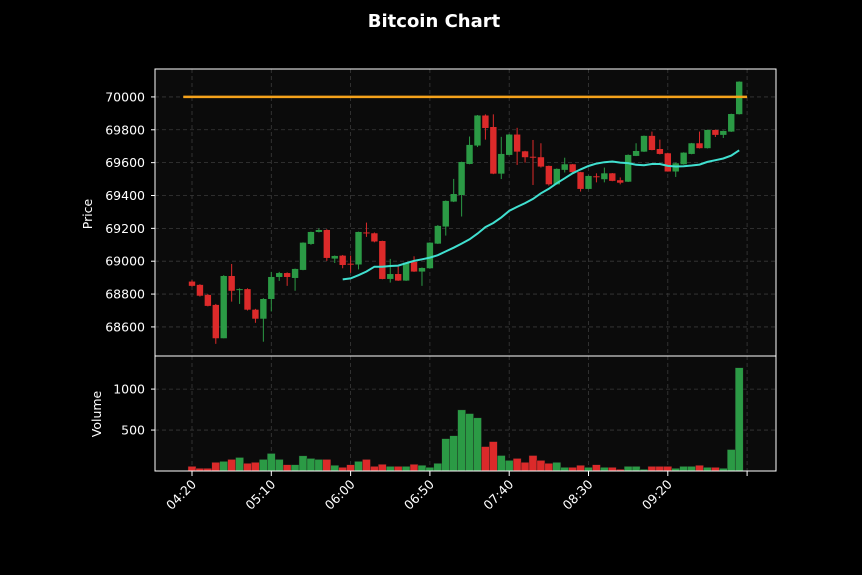 This screenshot has width=862, height=575. I want to click on price-tick-label: 69800, so click(125, 129).